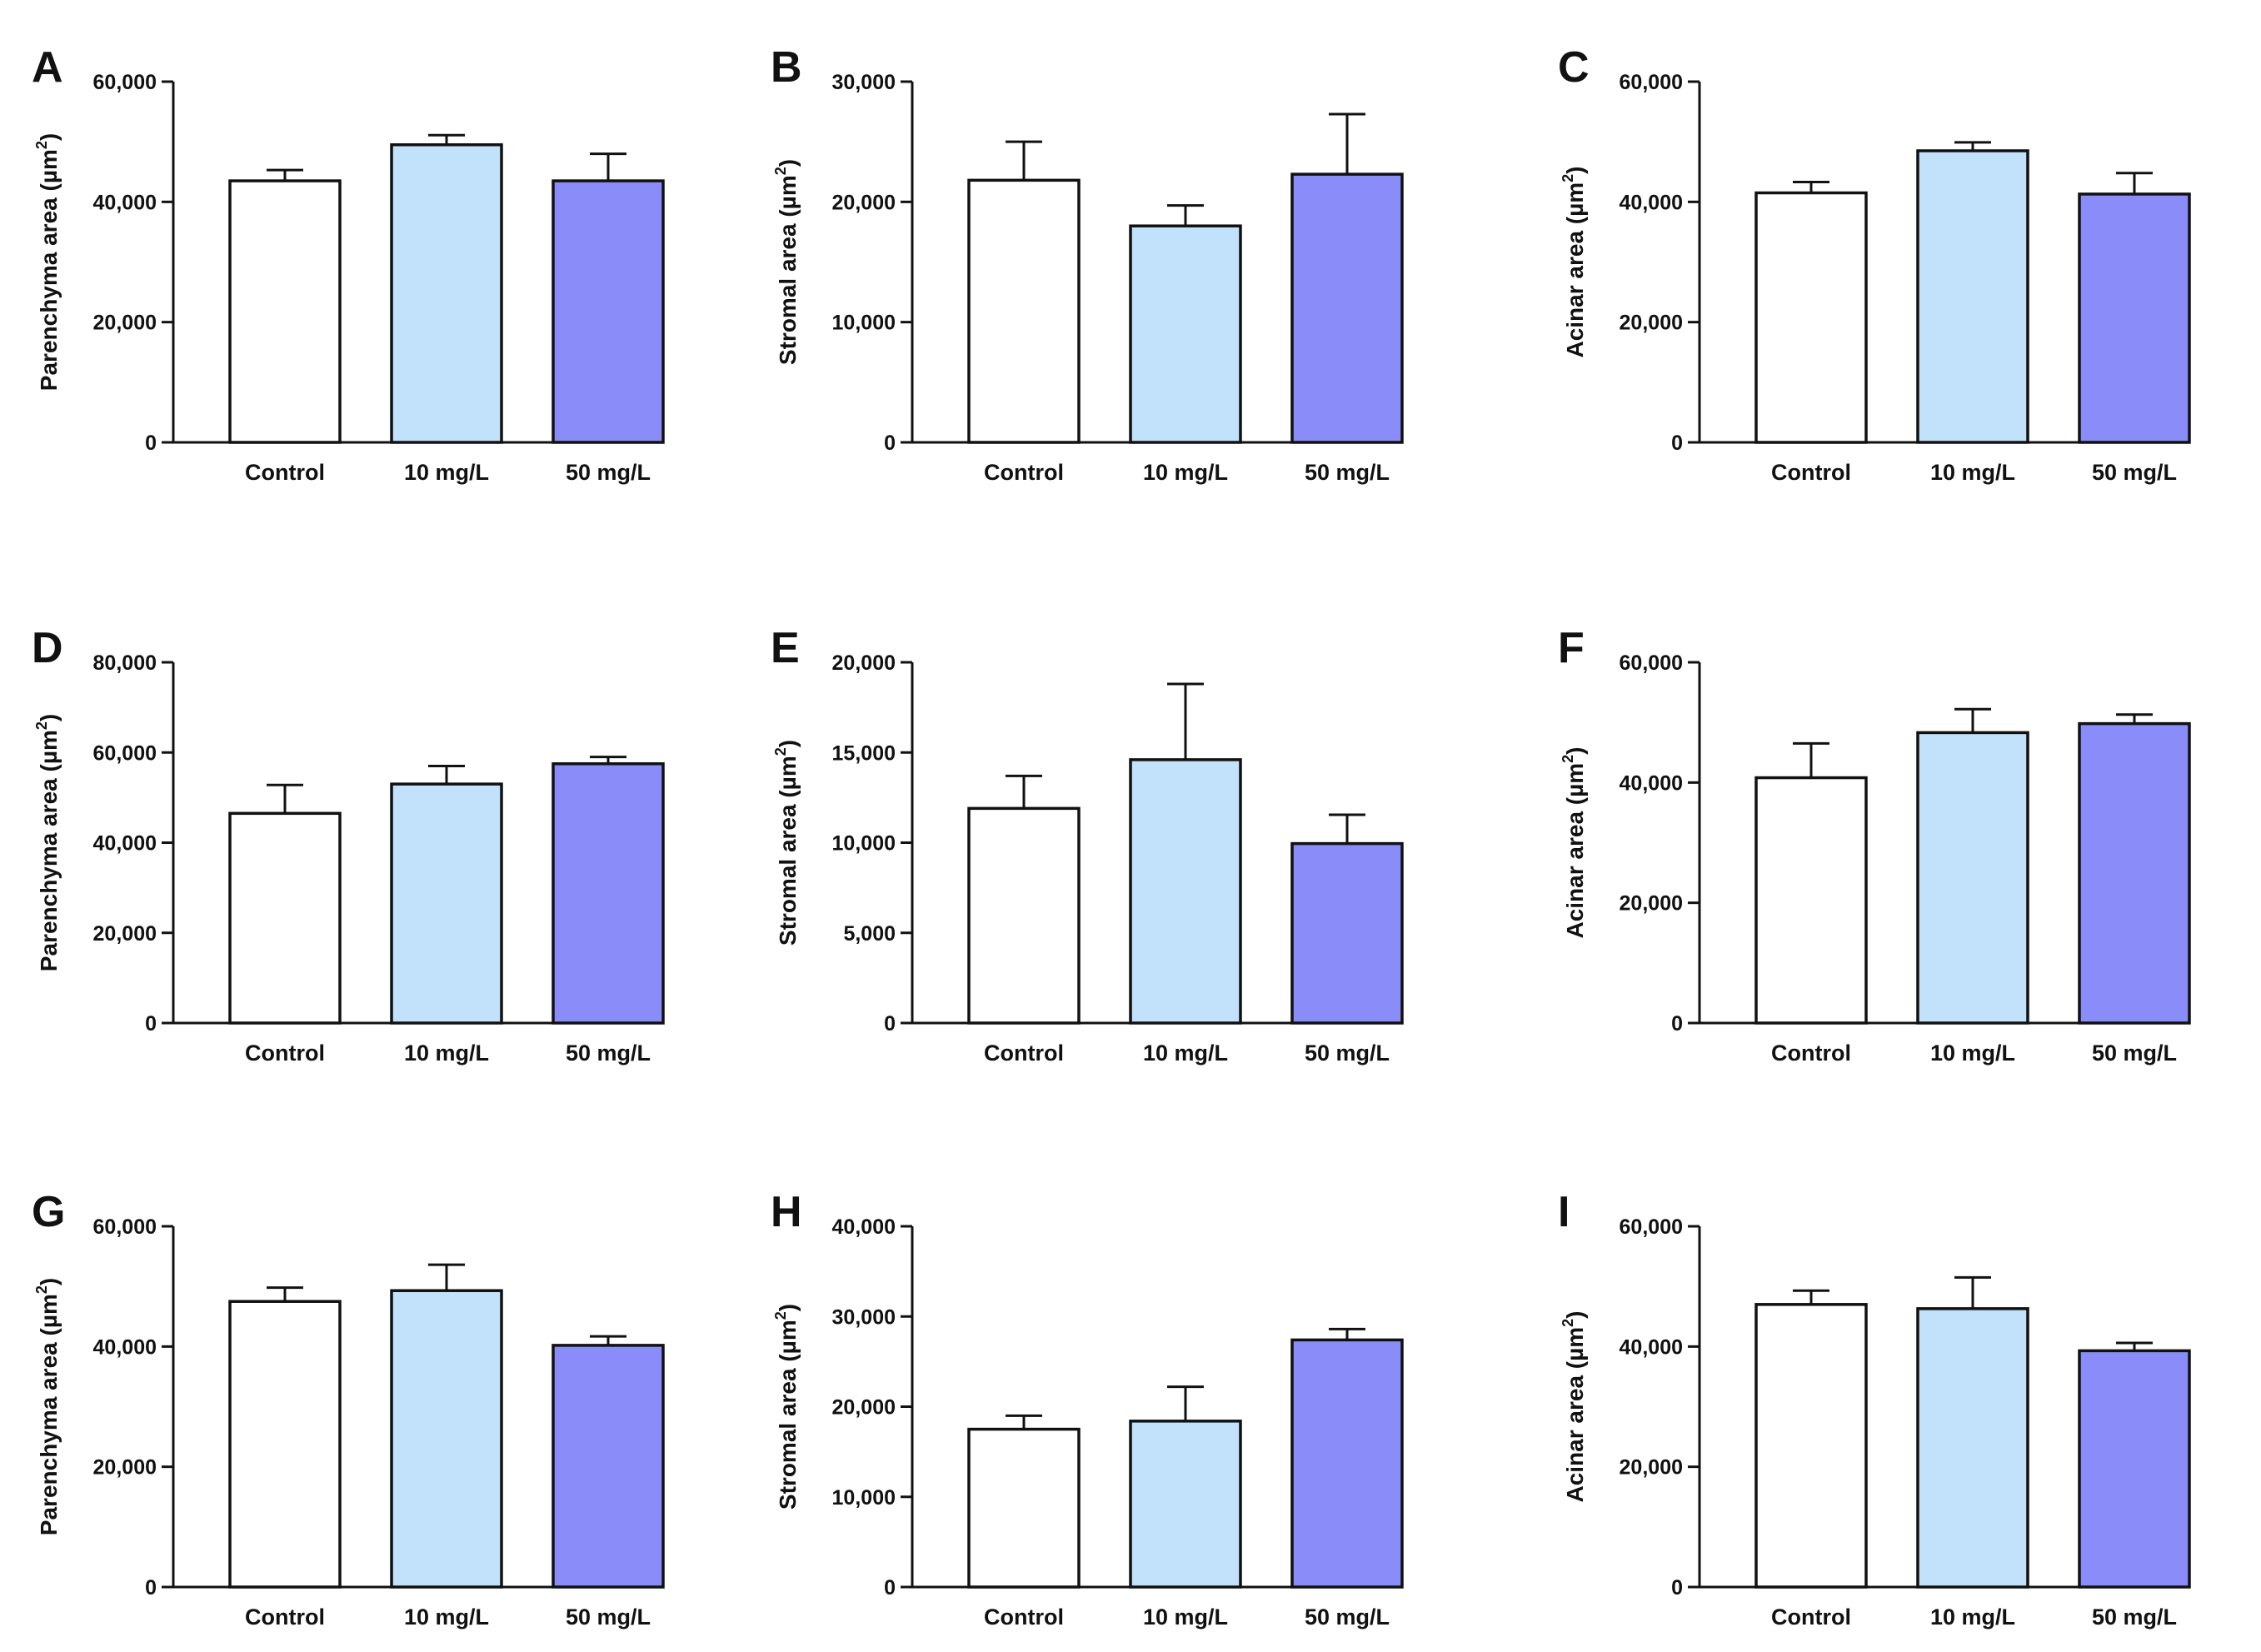  Describe the element at coordinates (47, 67) in the screenshot. I see `panel-letter: A` at that location.